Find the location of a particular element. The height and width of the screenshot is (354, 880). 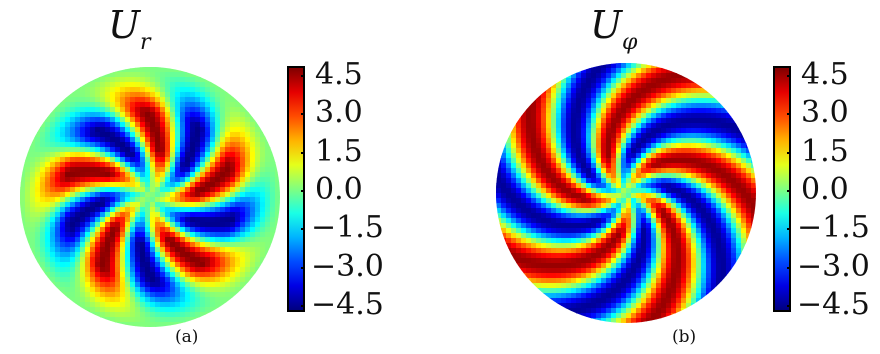

colorbar-ur is located at coordinates (296, 189).